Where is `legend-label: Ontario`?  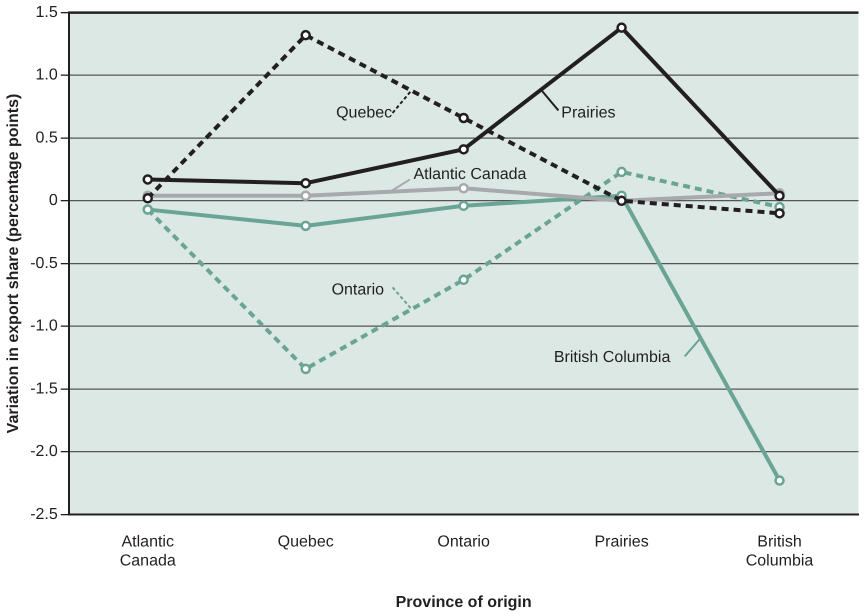 legend-label: Ontario is located at coordinates (358, 289).